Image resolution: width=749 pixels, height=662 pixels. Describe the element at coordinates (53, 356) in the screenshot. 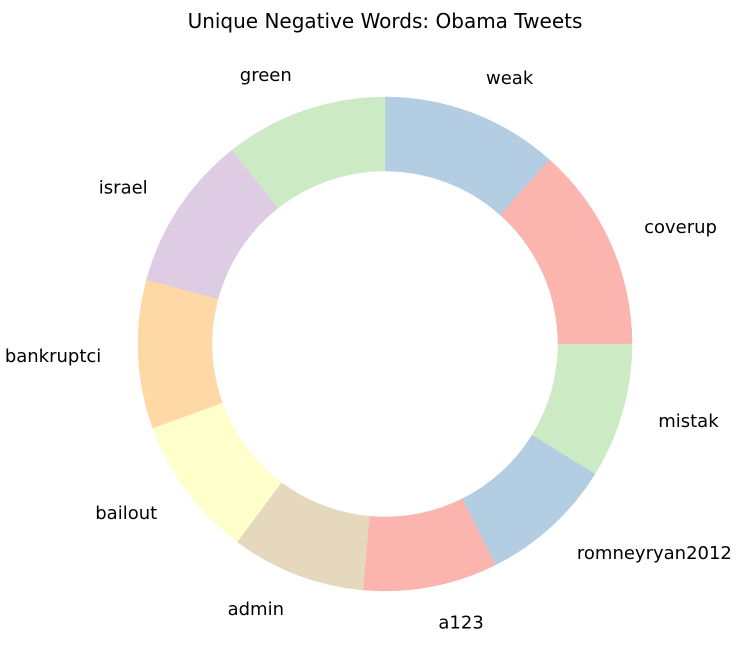

I see `slice-label-bankruptci: bankruptci` at that location.